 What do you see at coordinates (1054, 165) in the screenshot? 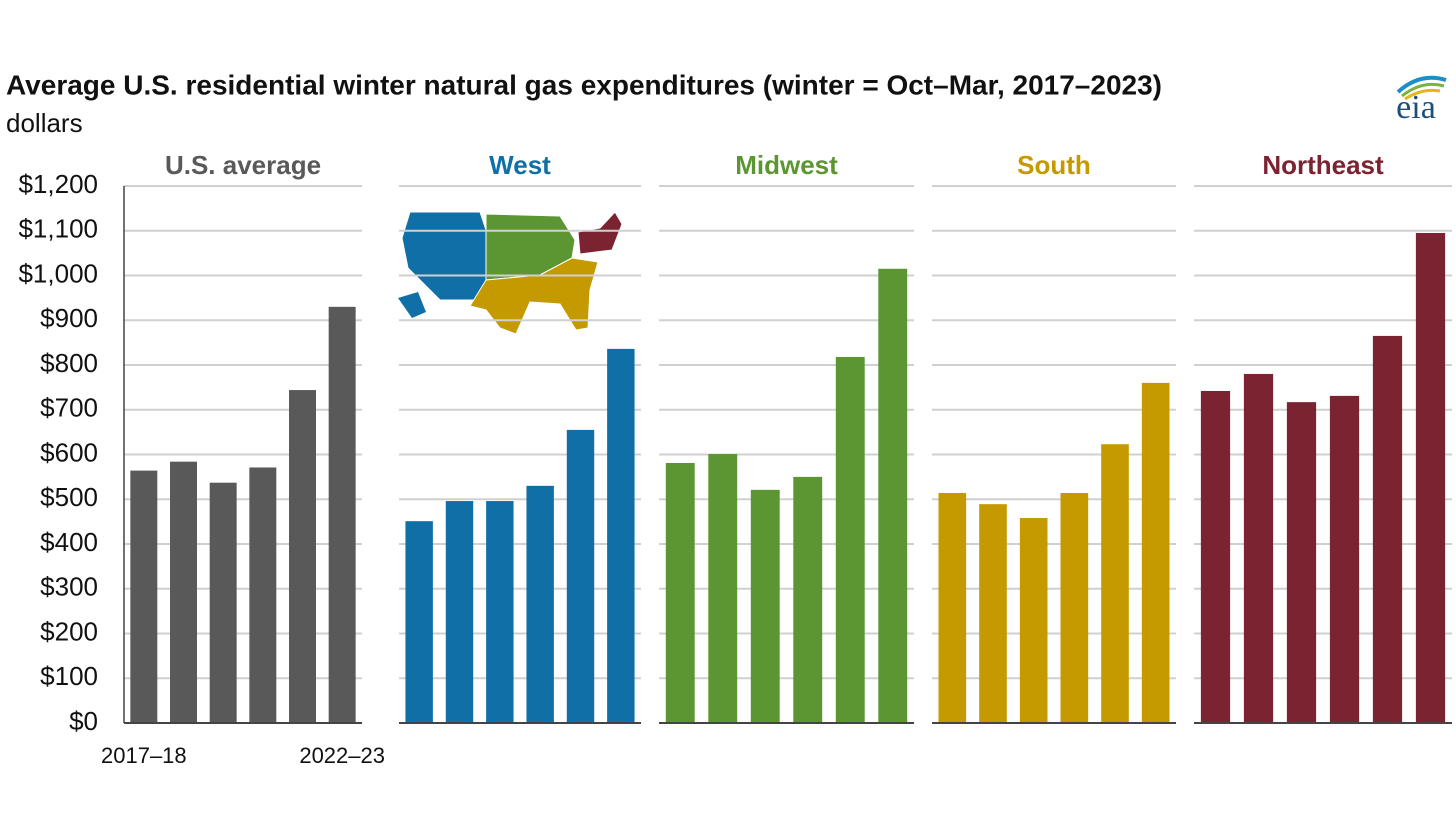
I see `panel-title: South` at bounding box center [1054, 165].